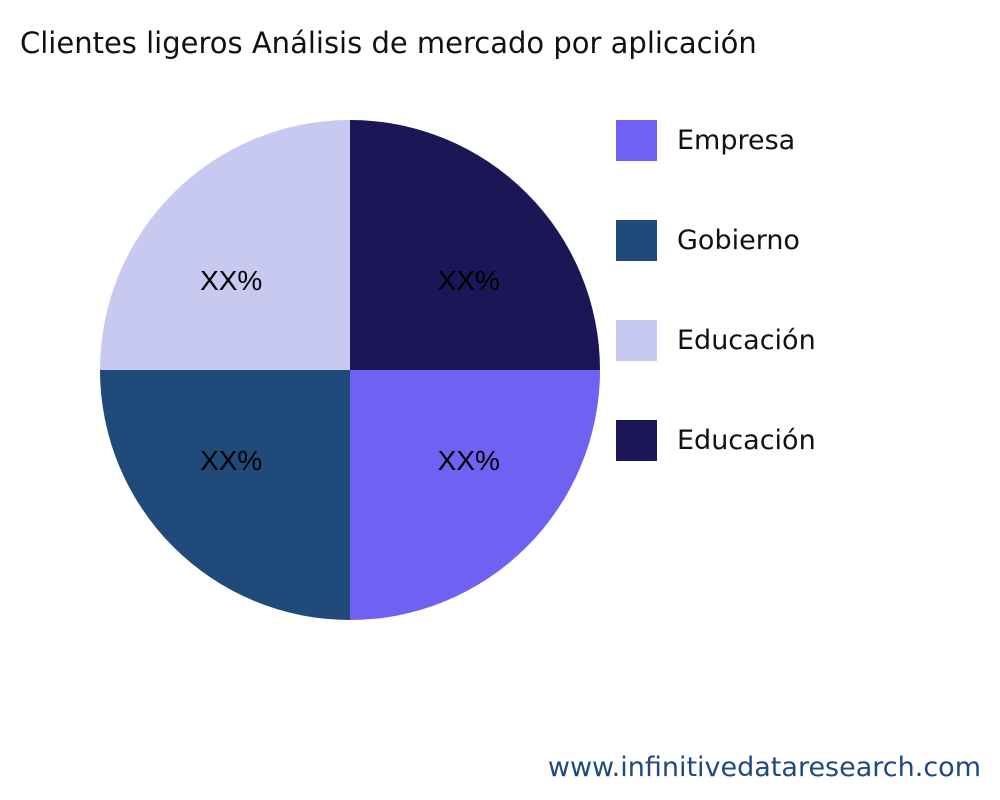 Image resolution: width=1000 pixels, height=800 pixels. What do you see at coordinates (231, 460) in the screenshot?
I see `slice-label-1: XX%` at bounding box center [231, 460].